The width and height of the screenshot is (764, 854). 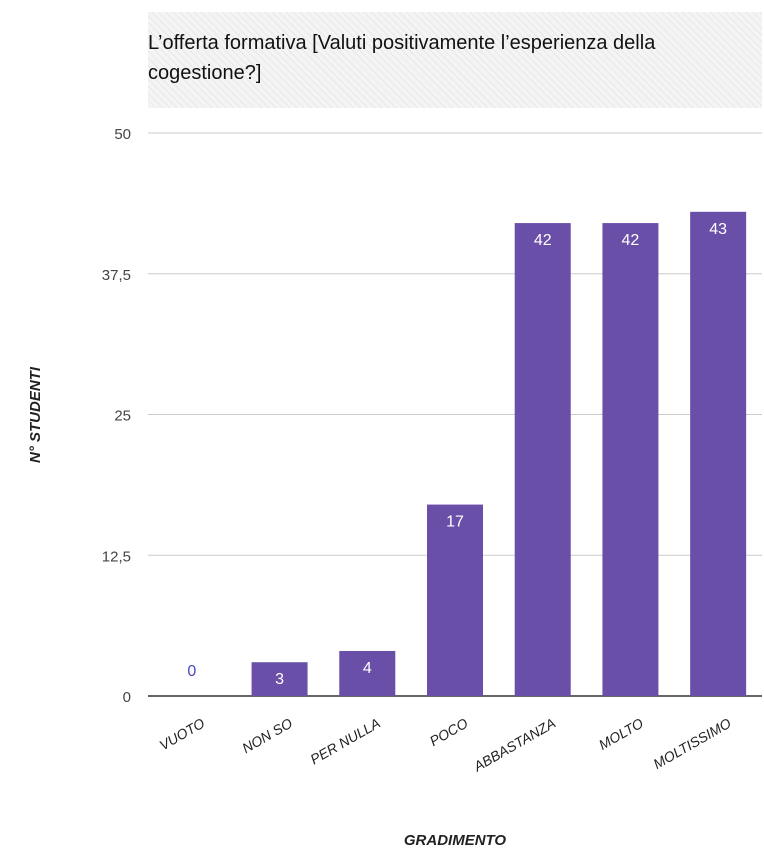 I want to click on y-tick-label: 50, so click(x=122, y=134).